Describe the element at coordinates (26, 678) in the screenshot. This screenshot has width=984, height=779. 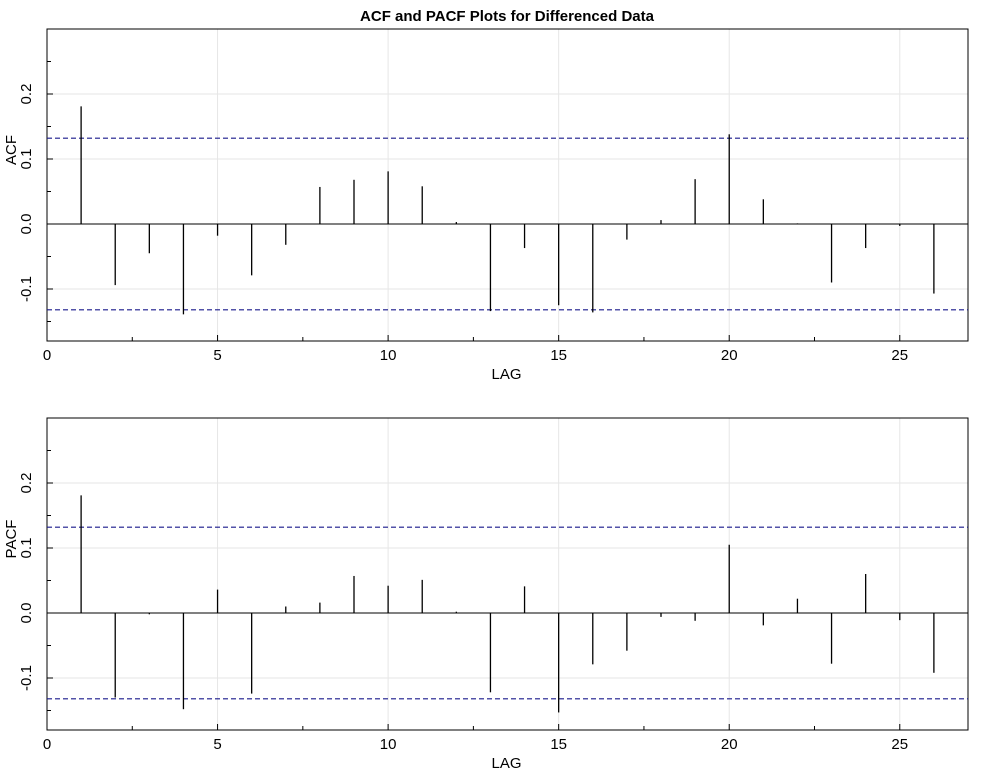
I see `pacf-ytick-label-0: -0.1` at that location.